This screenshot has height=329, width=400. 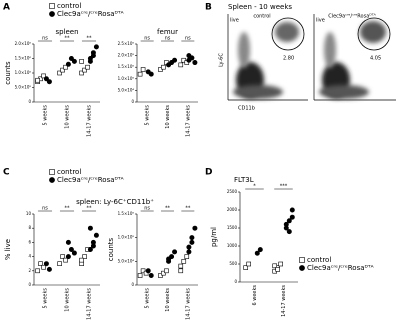 What do you see at coordinates (23, 58) in the screenshot?
I see `y-tick-label: 1.5×10⁶` at bounding box center [23, 58].